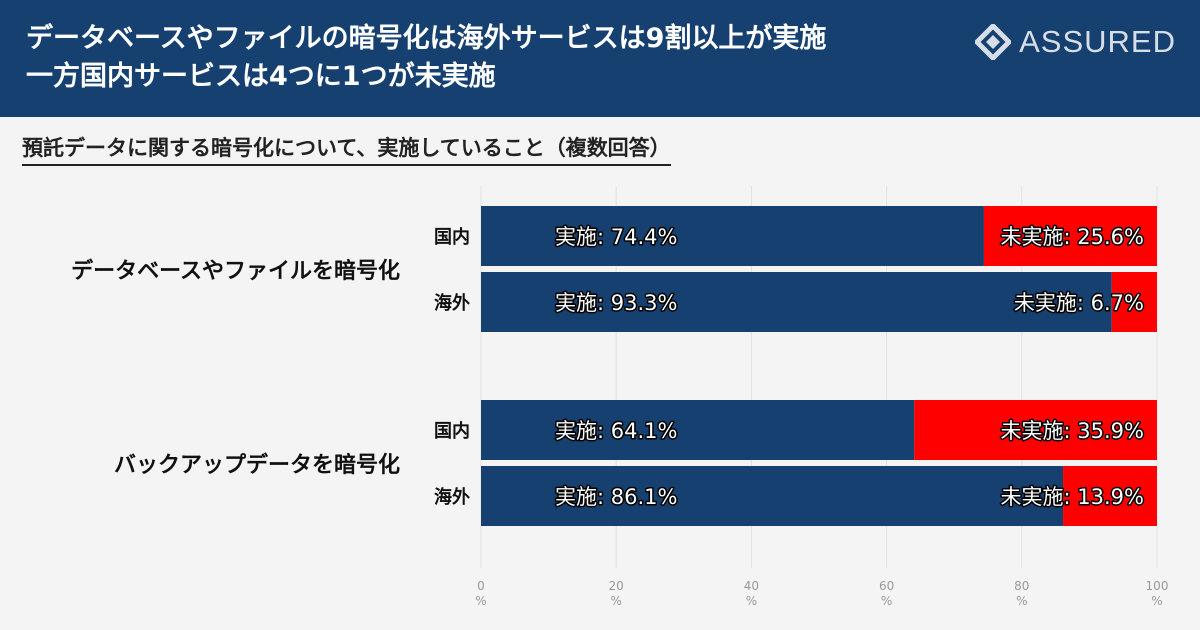 Image resolution: width=1200 pixels, height=630 pixels. I want to click on brand-logo: ASSURED, so click(1075, 42).